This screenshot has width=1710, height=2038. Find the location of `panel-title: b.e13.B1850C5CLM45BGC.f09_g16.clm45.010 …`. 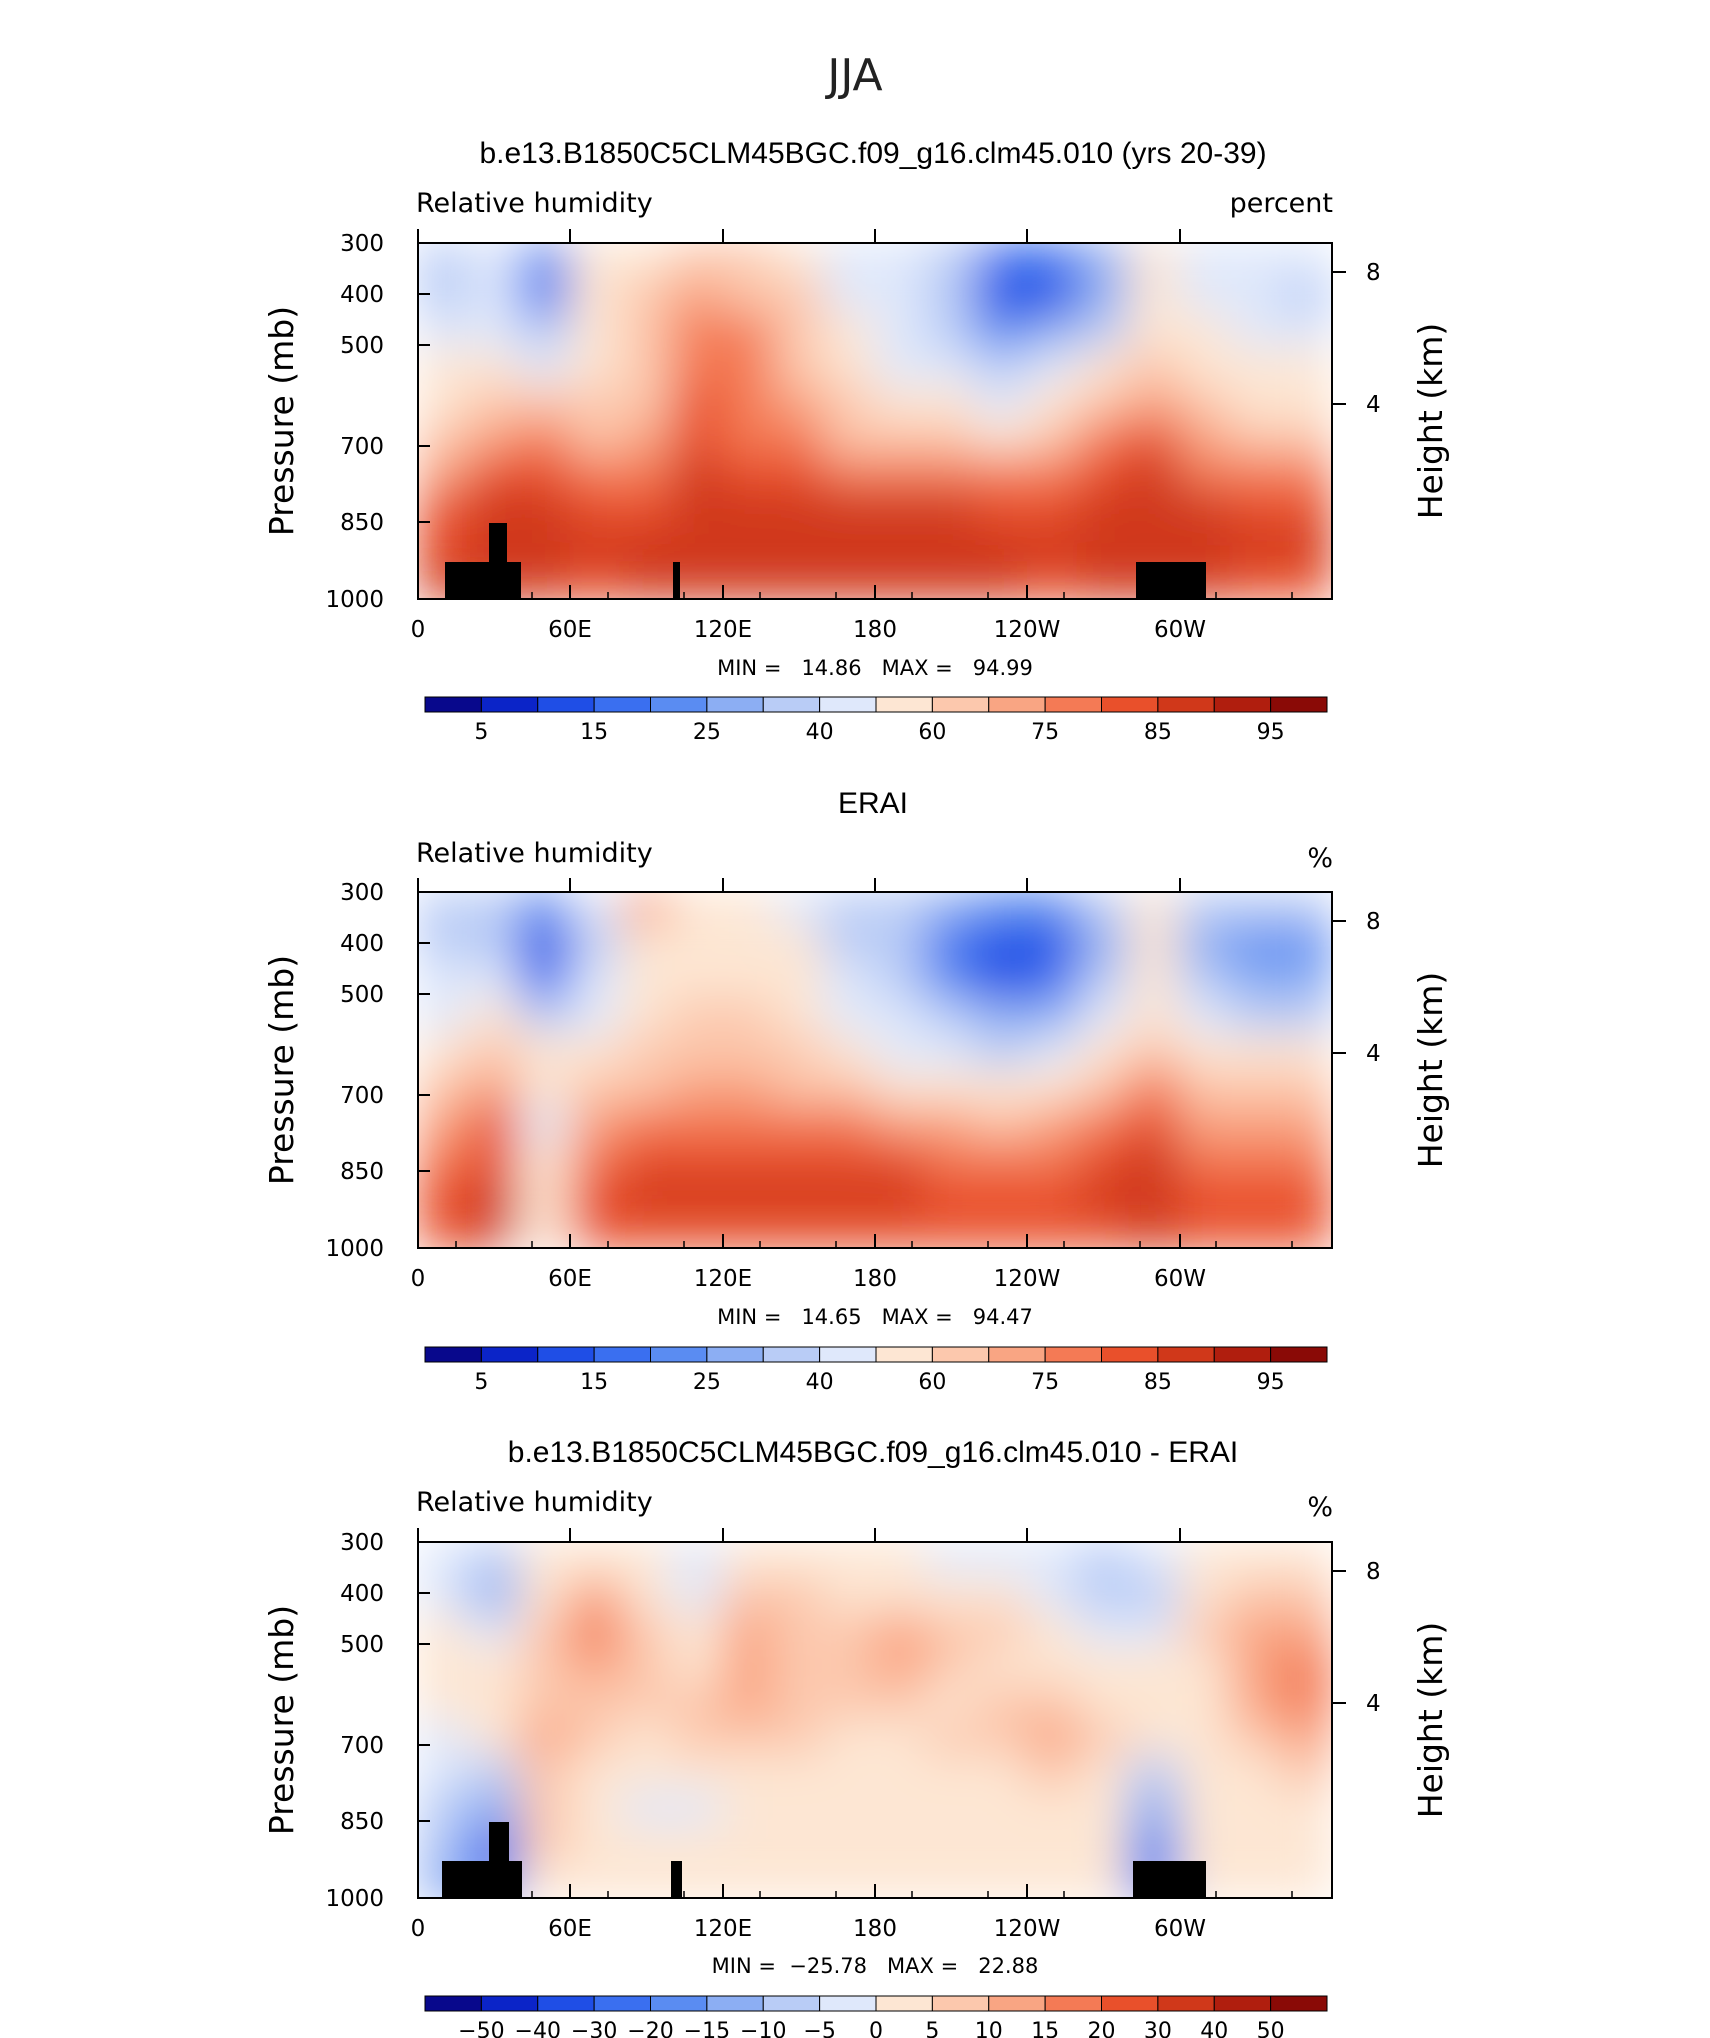

panel-title: b.e13.B1850C5CLM45BGC.f09_g16.clm45.010 … is located at coordinates (872, 153).